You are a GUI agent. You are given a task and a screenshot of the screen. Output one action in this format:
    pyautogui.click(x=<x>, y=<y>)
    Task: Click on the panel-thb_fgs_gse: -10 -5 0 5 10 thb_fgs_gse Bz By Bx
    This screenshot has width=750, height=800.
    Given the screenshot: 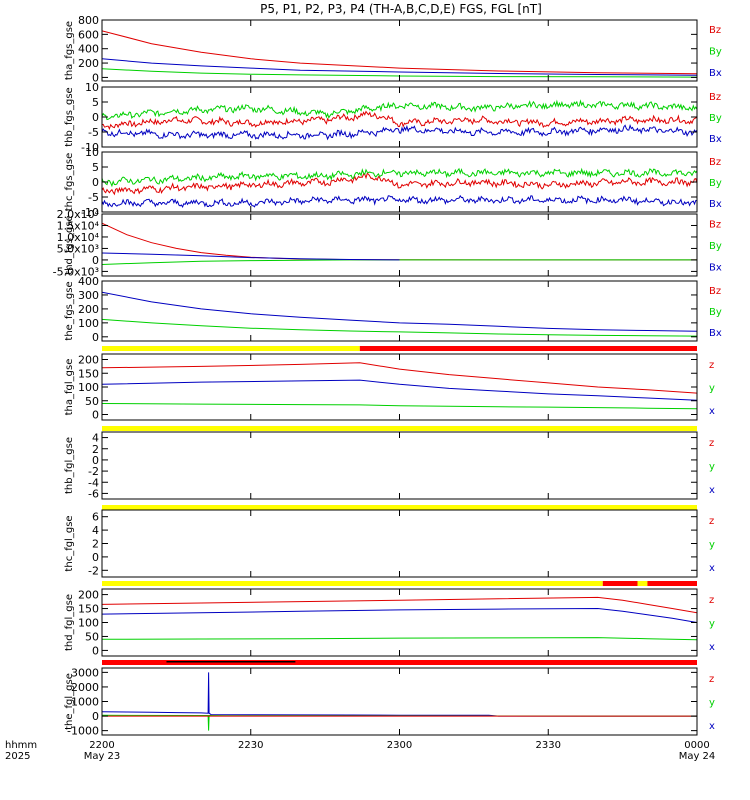 What is the action you would take?
    pyautogui.click(x=393, y=117)
    